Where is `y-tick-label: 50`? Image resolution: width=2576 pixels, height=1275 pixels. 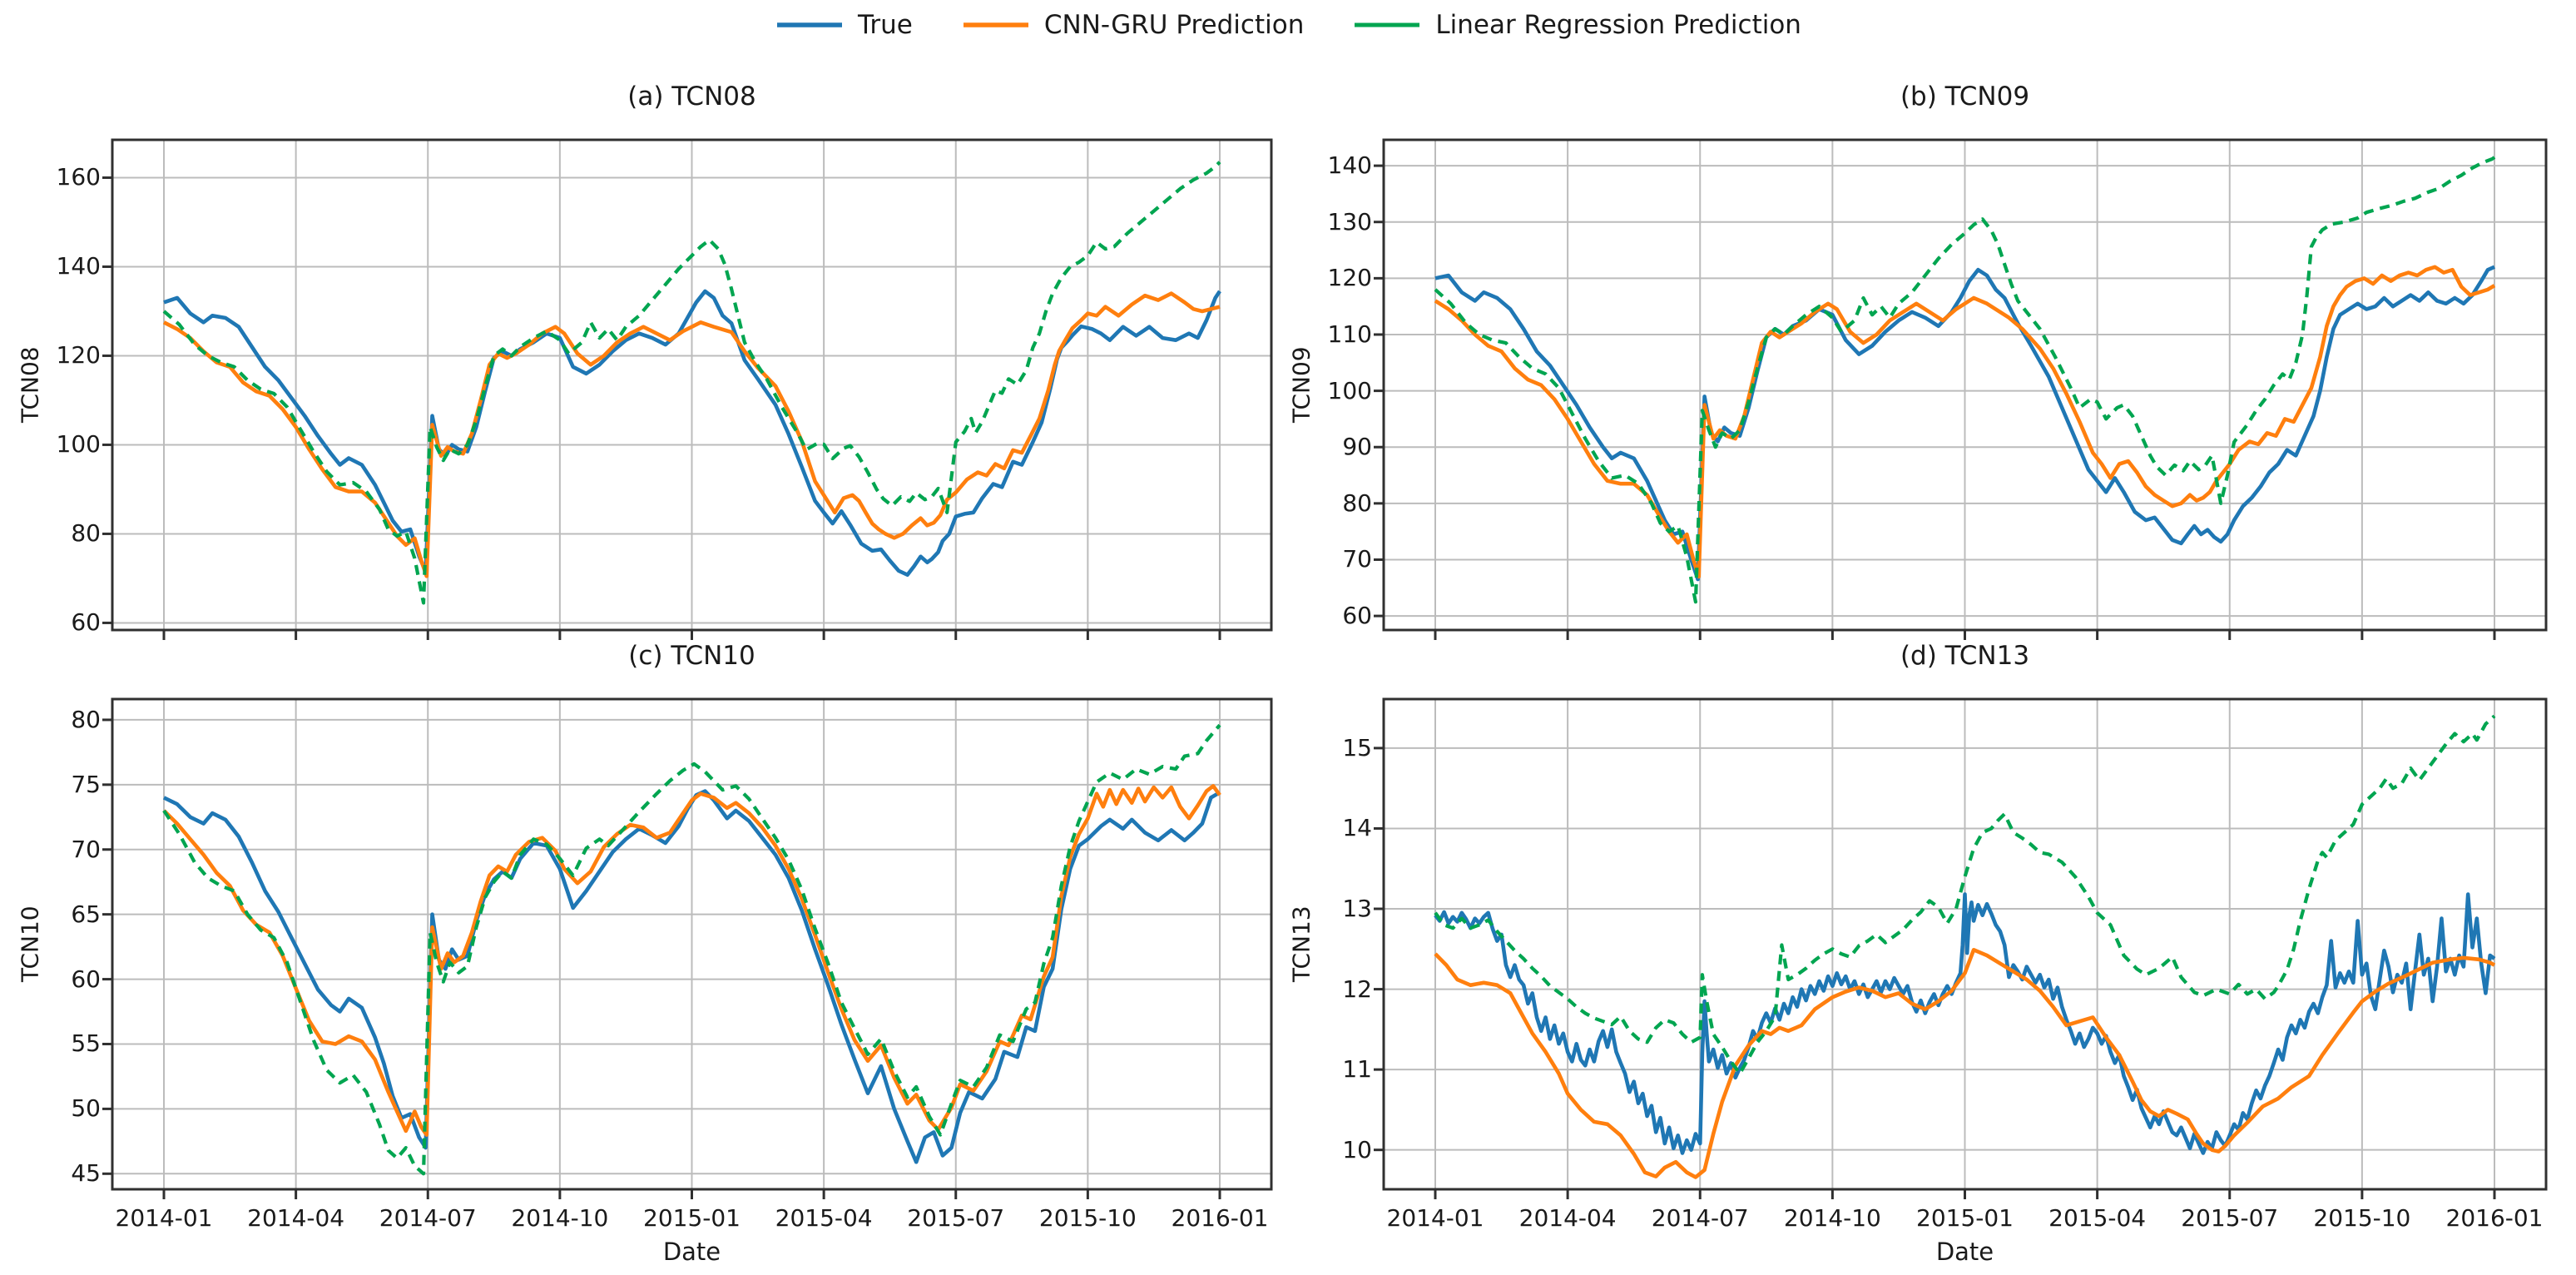
y-tick-label: 50 is located at coordinates (86, 1108).